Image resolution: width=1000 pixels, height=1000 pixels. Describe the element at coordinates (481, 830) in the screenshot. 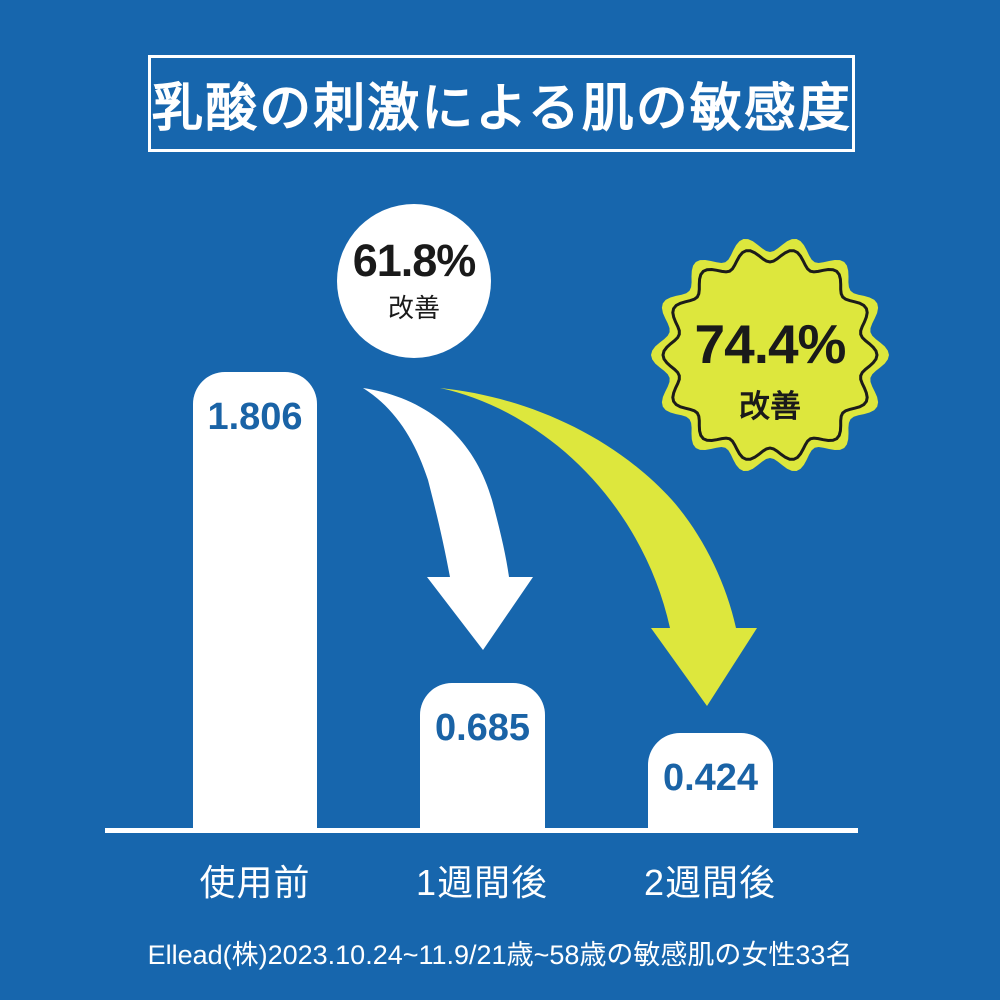

I see `x-axis-line` at that location.